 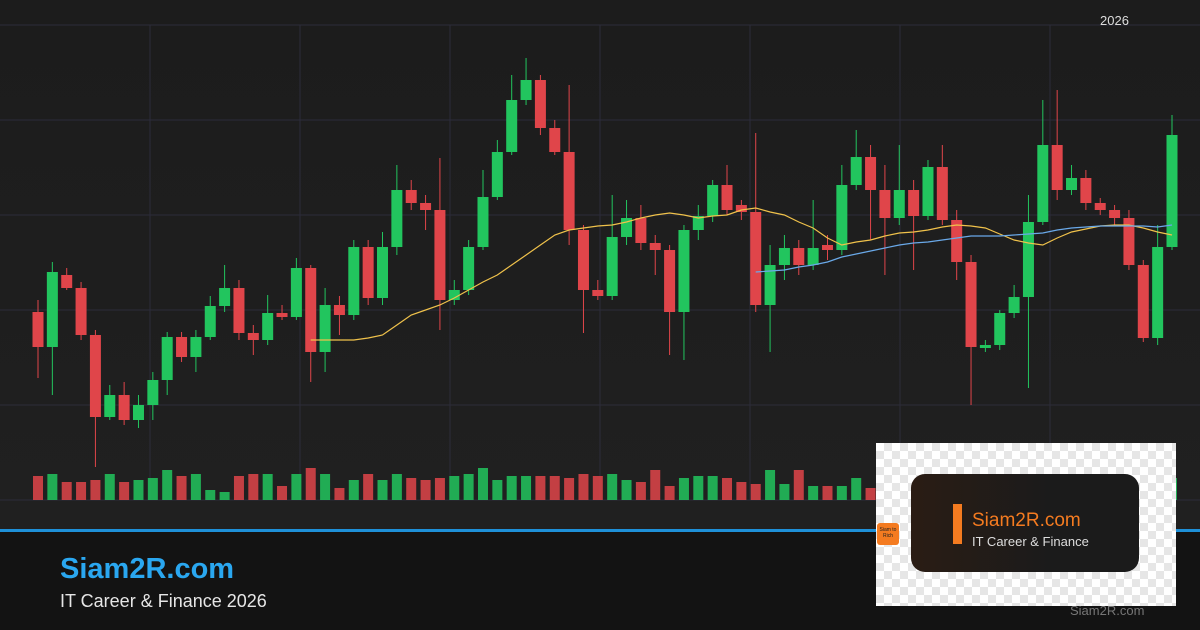 What do you see at coordinates (957, 524) in the screenshot?
I see `logo-bar` at bounding box center [957, 524].